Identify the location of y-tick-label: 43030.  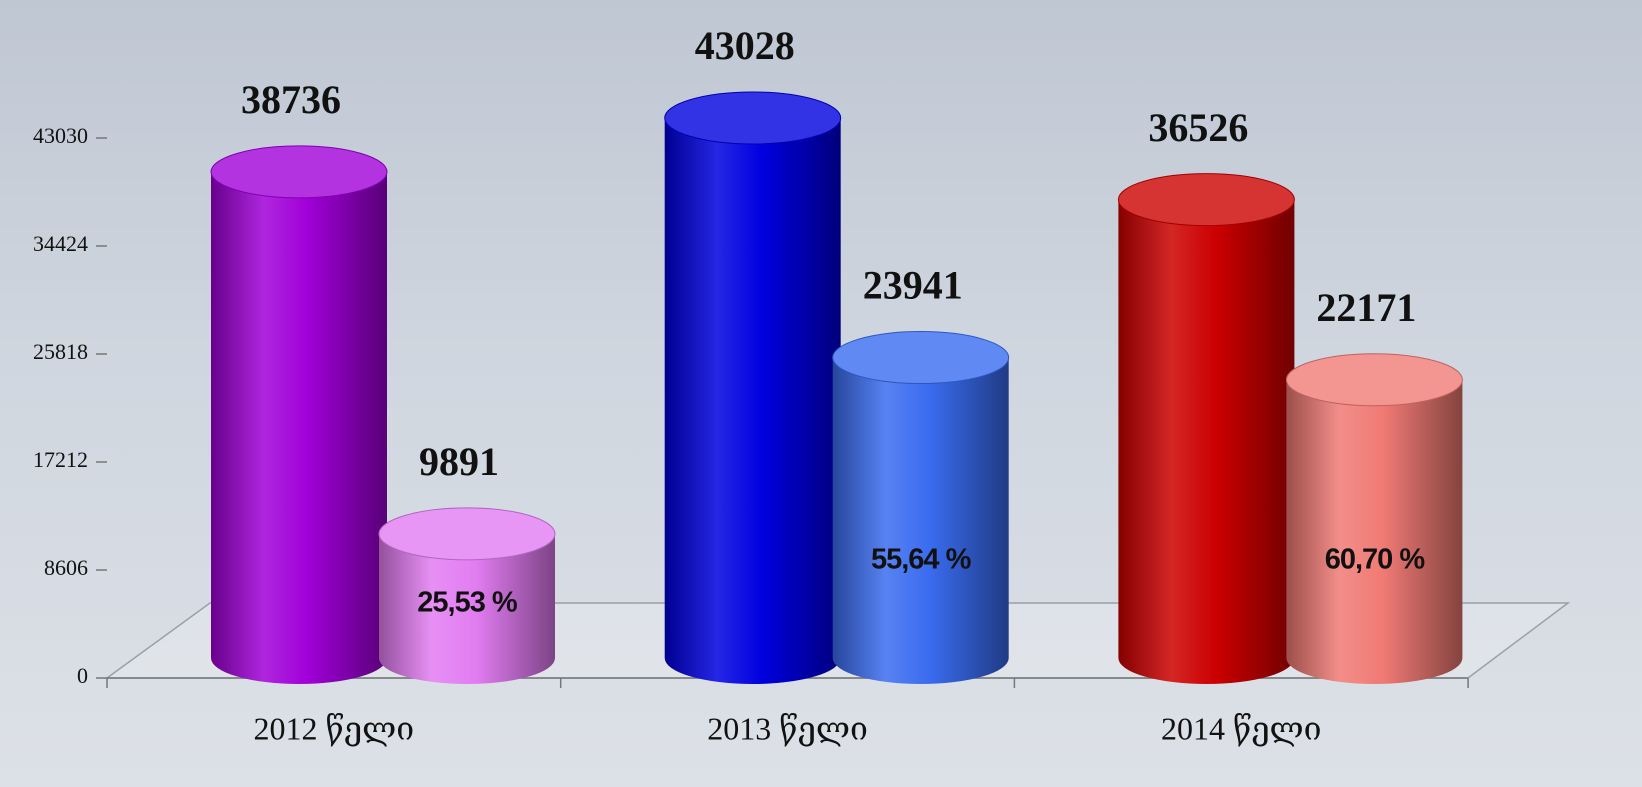
(60, 135).